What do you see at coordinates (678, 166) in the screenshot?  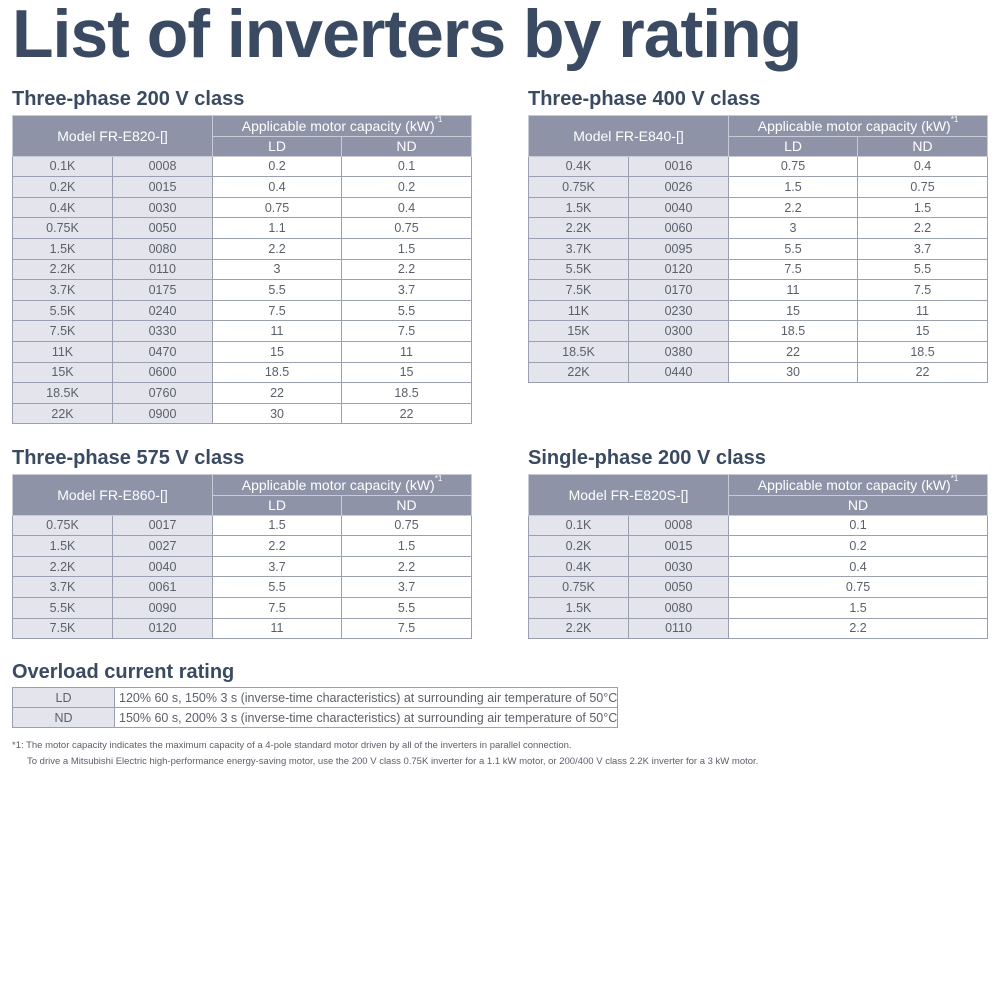 I see `current-code-cell: 0016` at bounding box center [678, 166].